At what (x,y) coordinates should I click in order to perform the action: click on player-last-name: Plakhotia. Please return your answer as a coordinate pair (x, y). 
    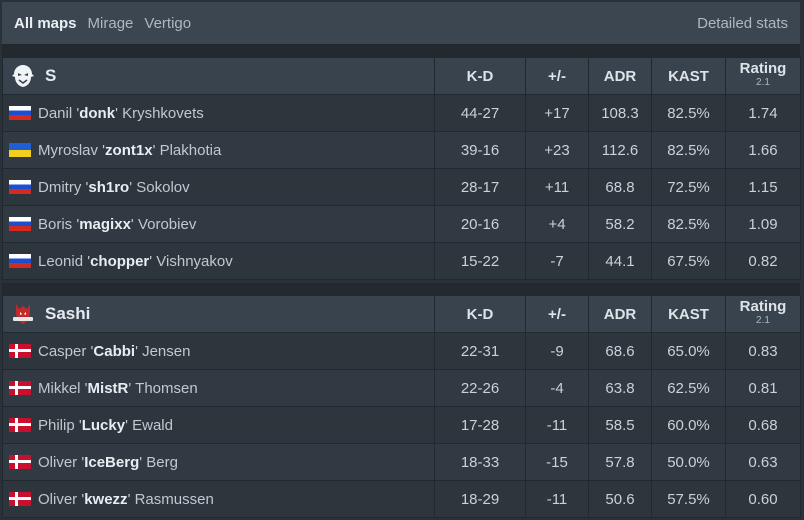
    Looking at the image, I should click on (190, 150).